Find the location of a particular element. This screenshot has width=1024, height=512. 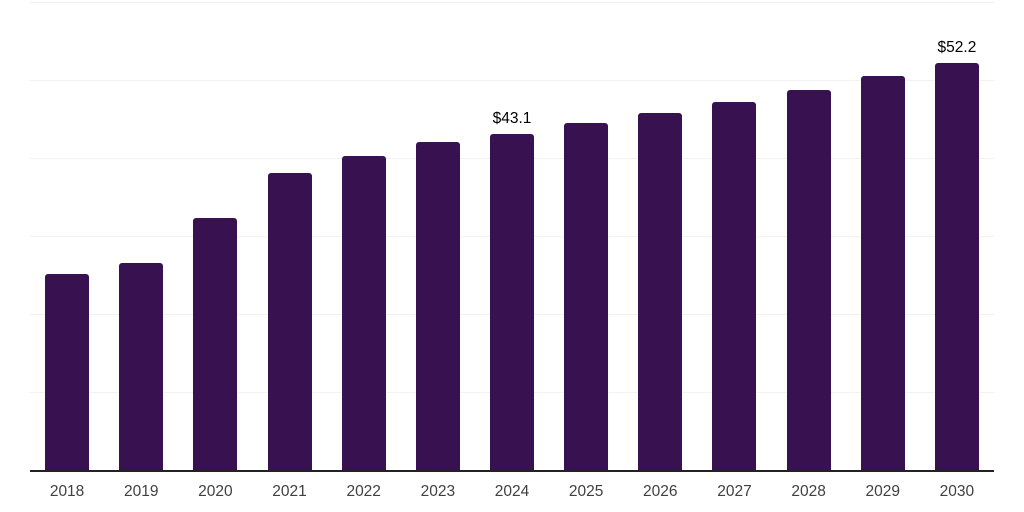

bar-2029 is located at coordinates (882, 273).